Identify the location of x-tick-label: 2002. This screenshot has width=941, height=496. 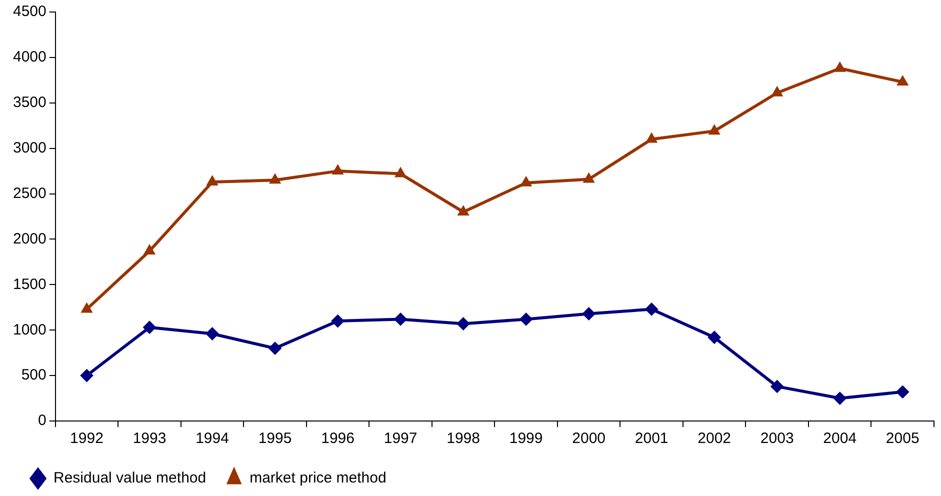
(715, 439).